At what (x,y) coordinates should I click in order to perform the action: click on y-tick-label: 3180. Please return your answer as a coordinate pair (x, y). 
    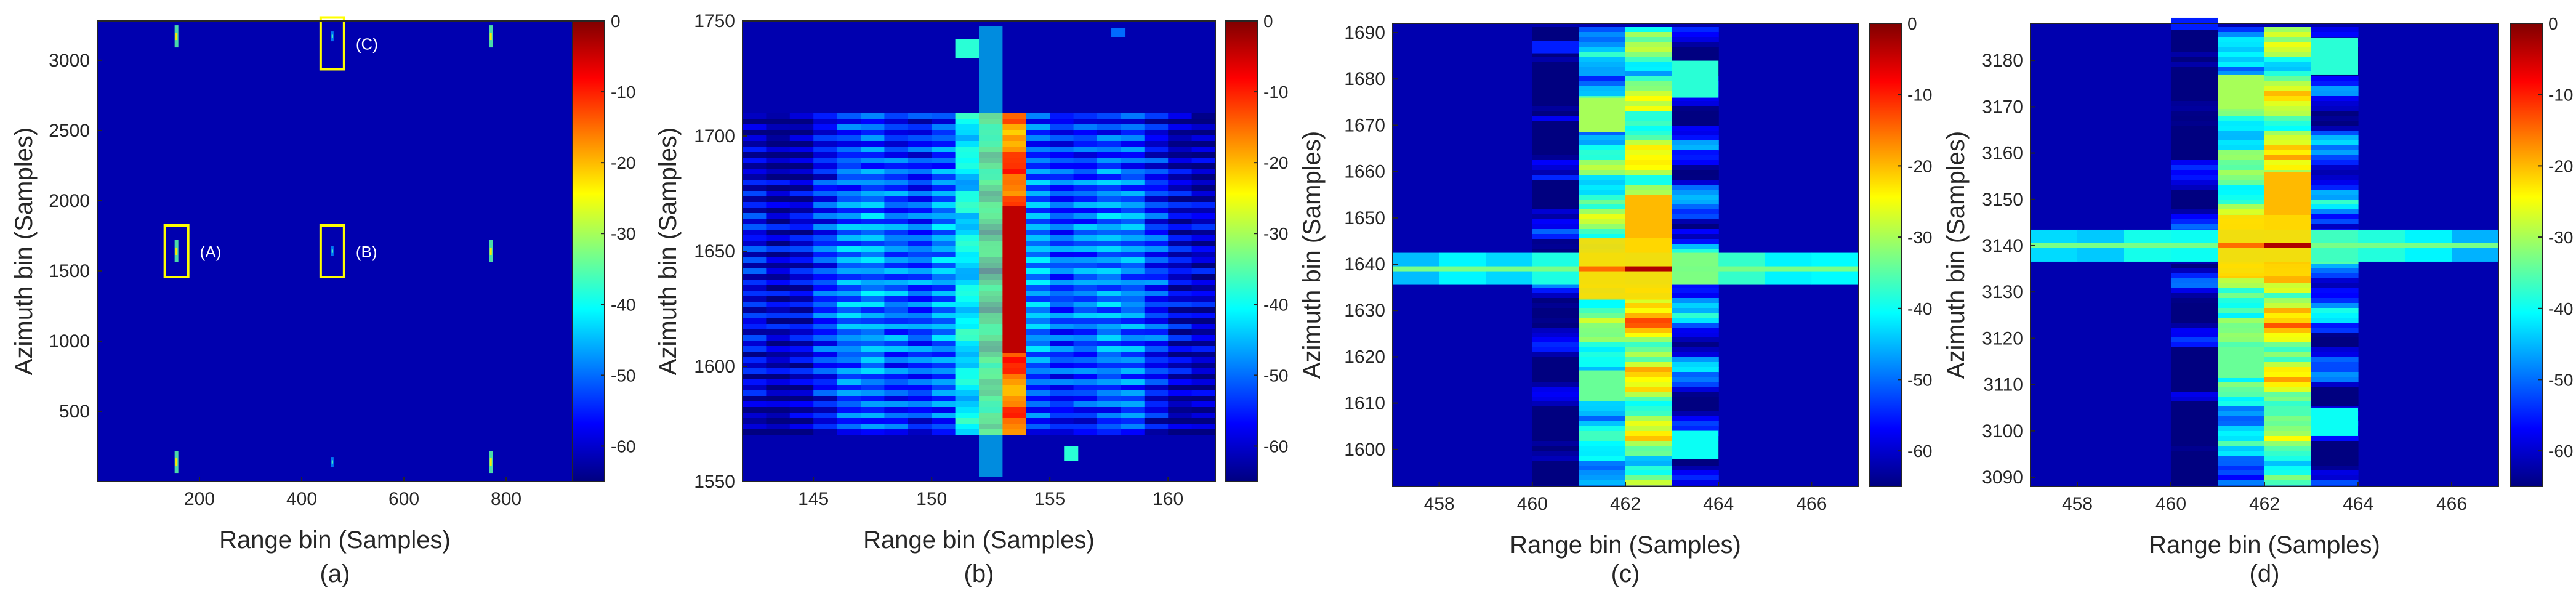
    Looking at the image, I should click on (2002, 60).